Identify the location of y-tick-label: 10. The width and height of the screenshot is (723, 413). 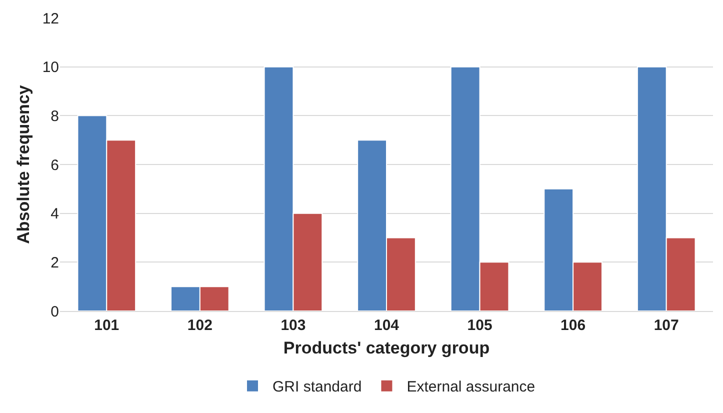
(50, 67).